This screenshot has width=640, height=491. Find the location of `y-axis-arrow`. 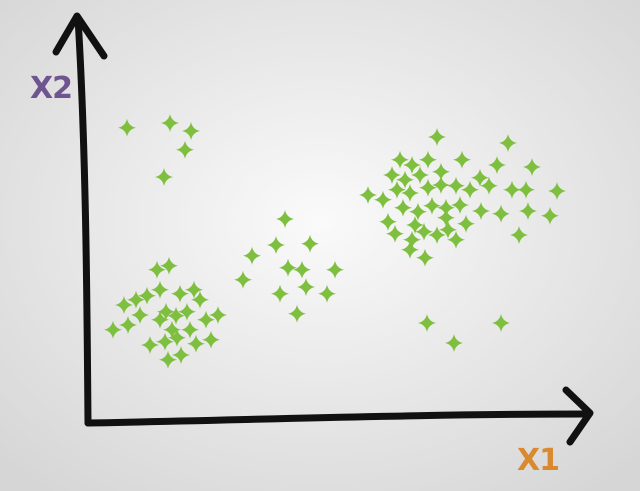

y-axis-arrow is located at coordinates (80, 36).